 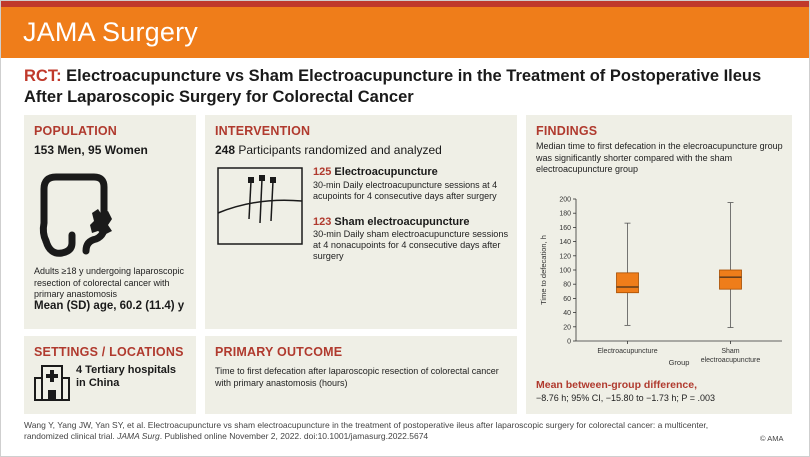 I want to click on citation-journal: JAMA Surg, so click(x=138, y=436).